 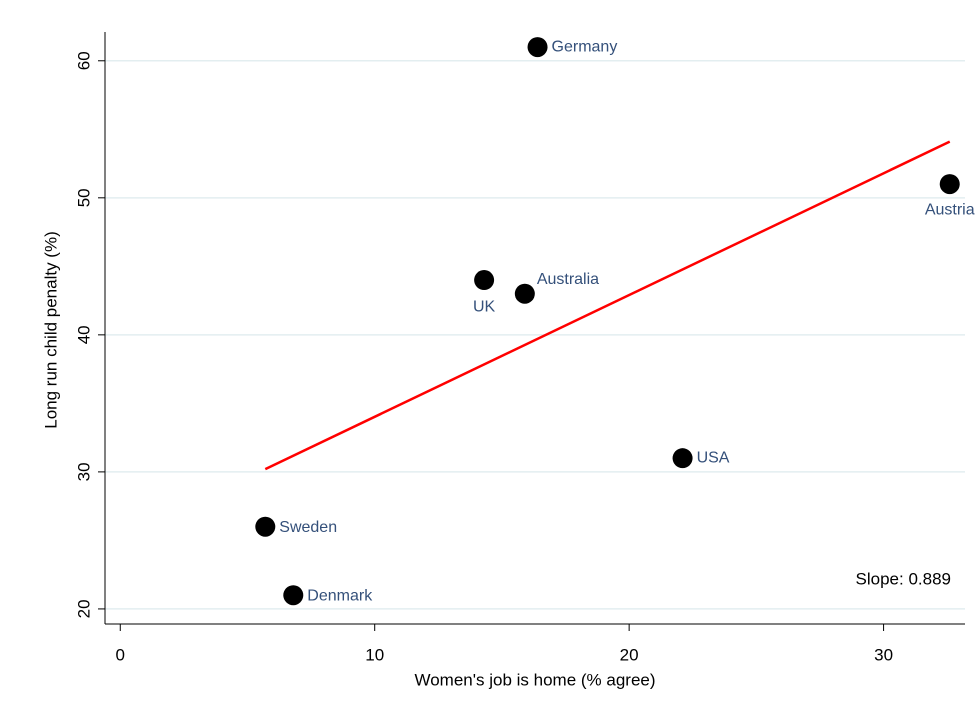 What do you see at coordinates (83, 608) in the screenshot?
I see `y-tick-label: 20` at bounding box center [83, 608].